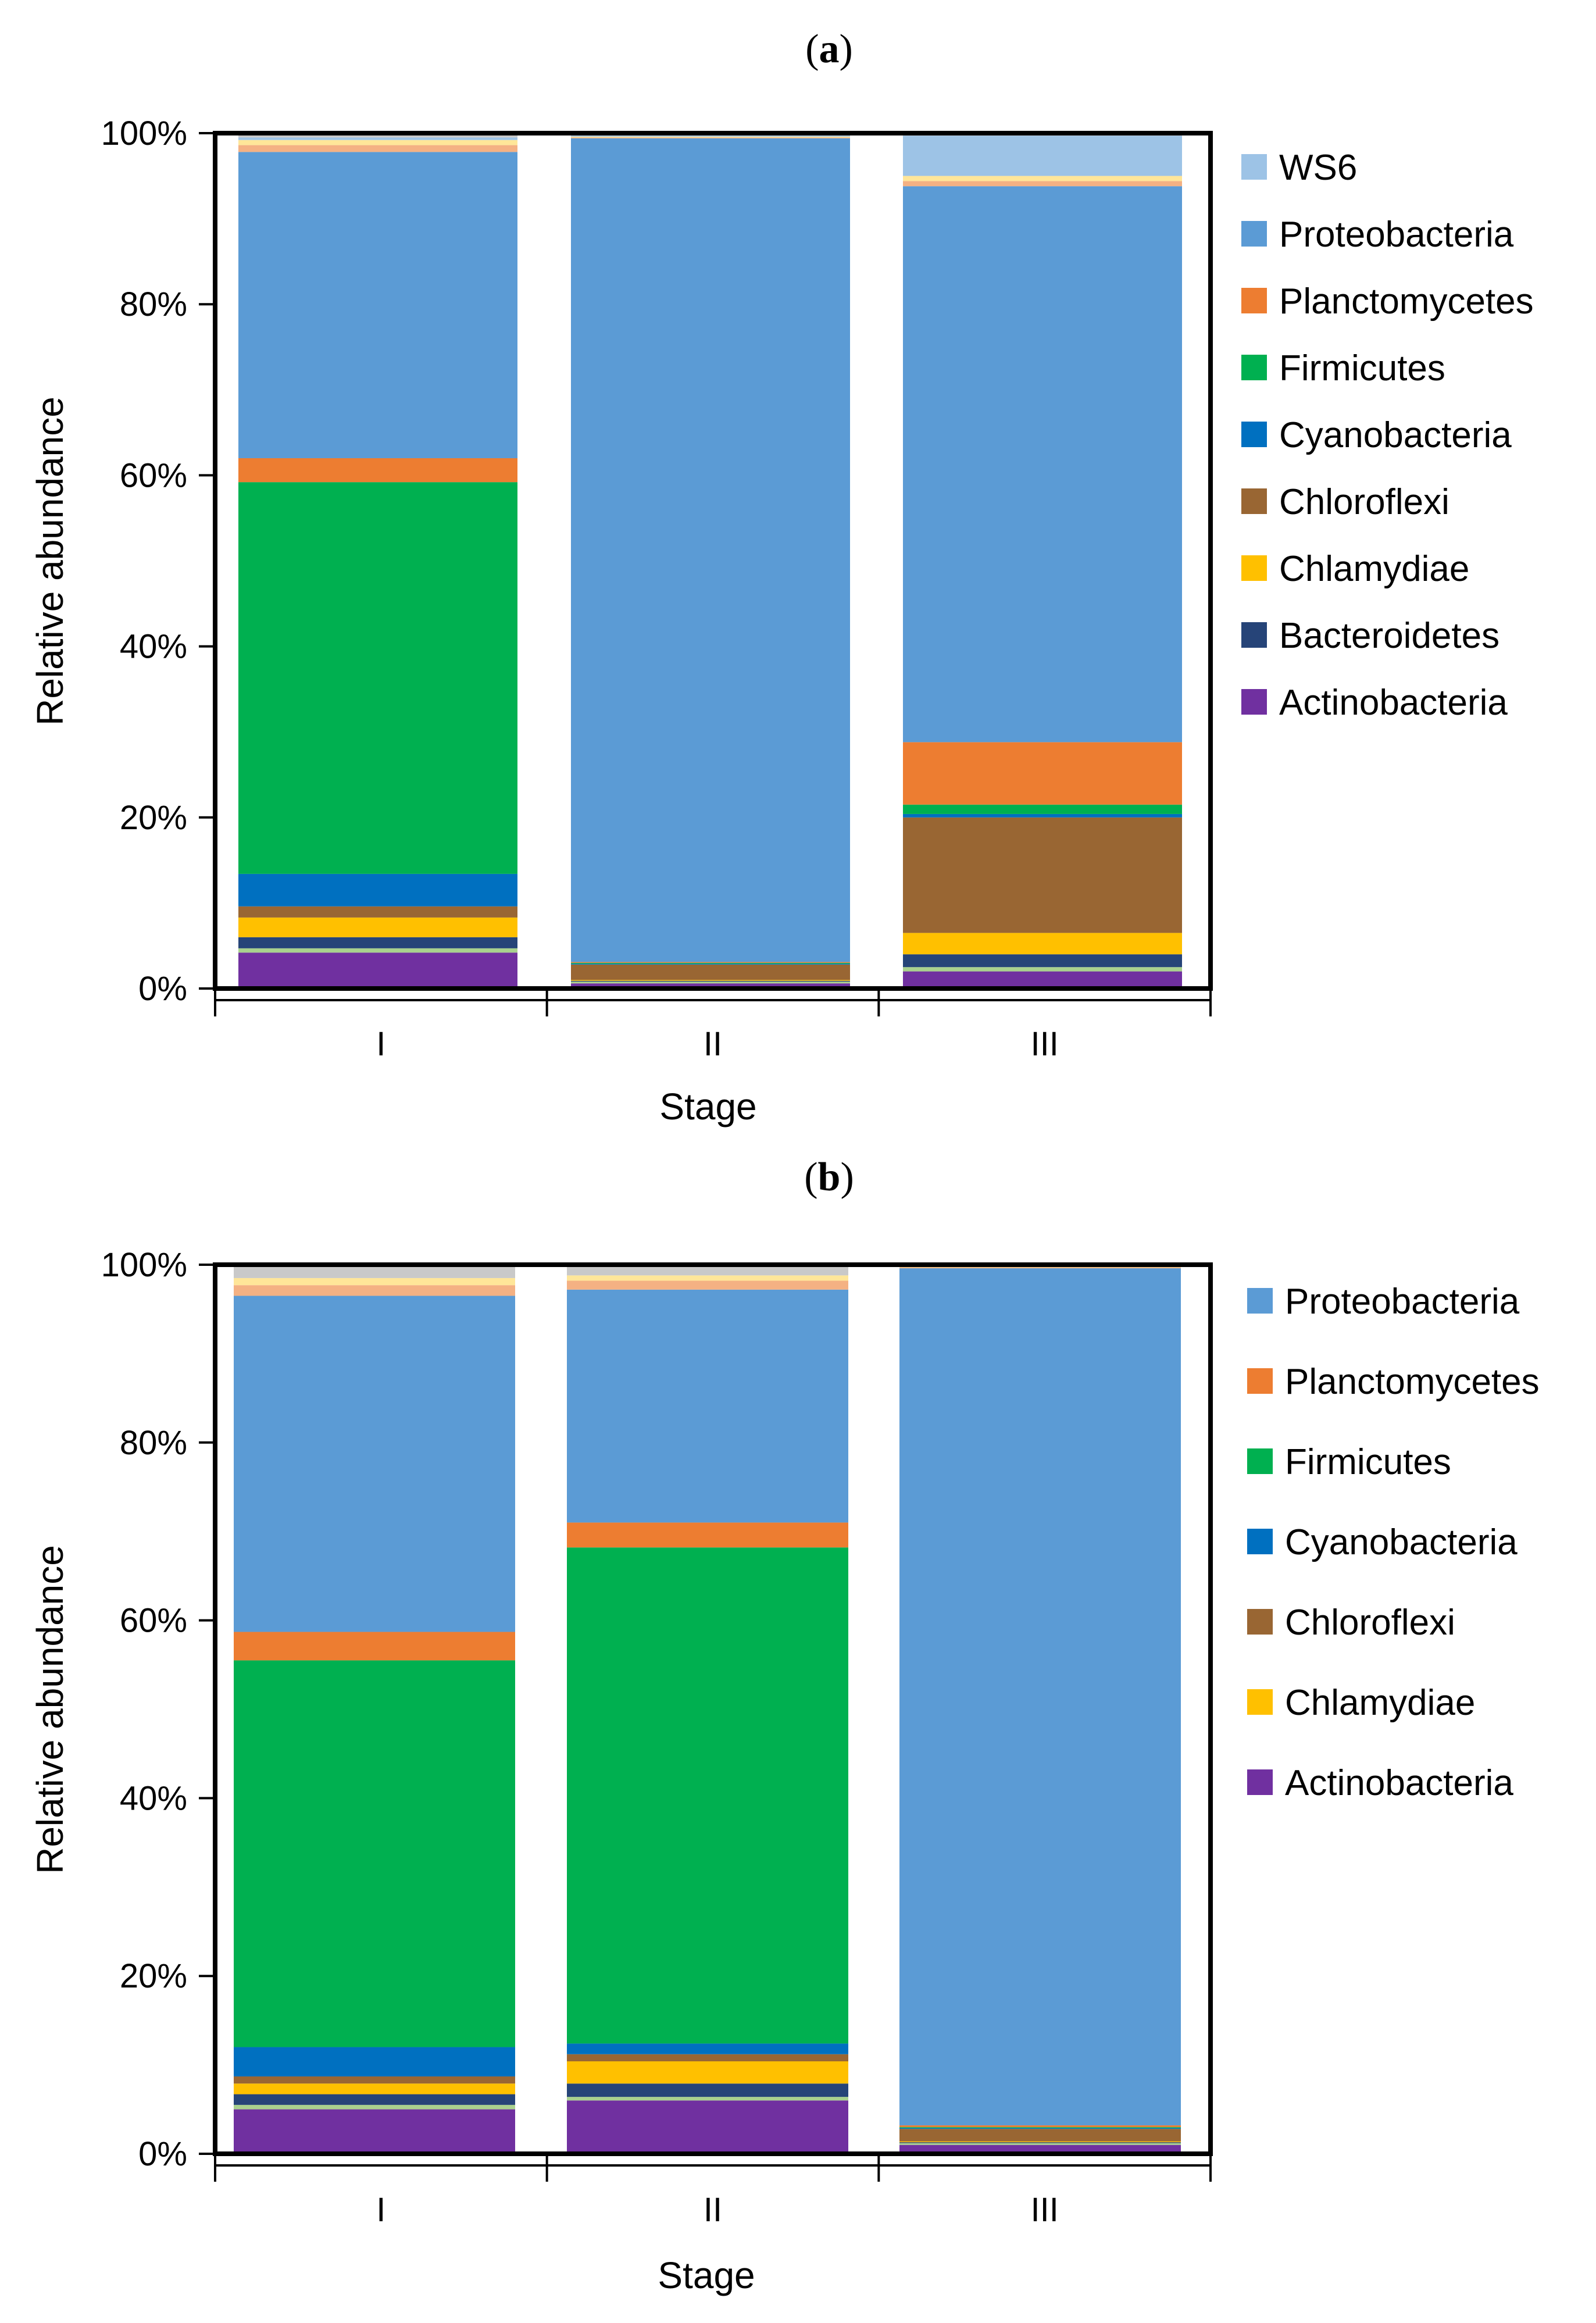  What do you see at coordinates (1254, 234) in the screenshot?
I see `legend-swatch-a-proteobacteria` at bounding box center [1254, 234].